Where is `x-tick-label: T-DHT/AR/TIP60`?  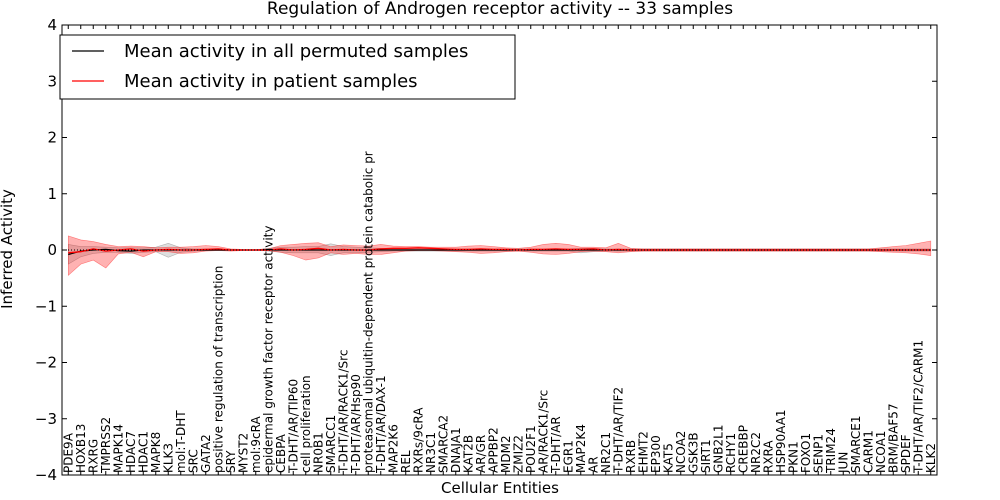
x-tick-label: T-DHT/AR/TIP60 is located at coordinates (293, 426).